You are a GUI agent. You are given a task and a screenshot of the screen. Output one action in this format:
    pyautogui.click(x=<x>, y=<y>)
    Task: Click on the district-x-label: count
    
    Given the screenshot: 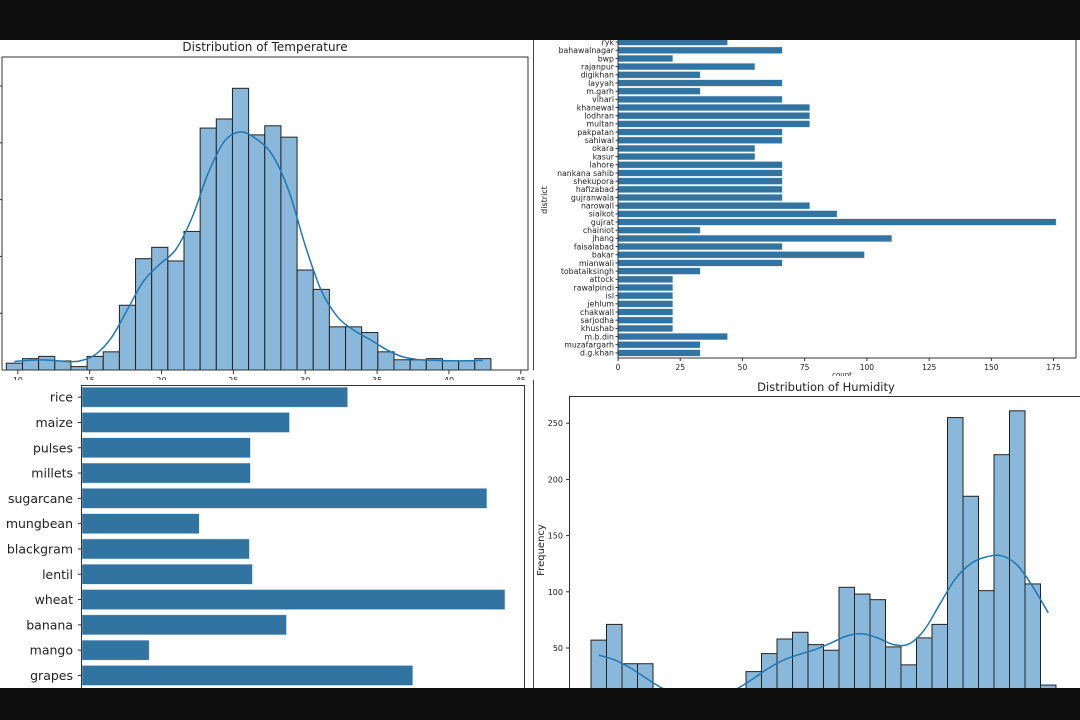 What is the action you would take?
    pyautogui.click(x=842, y=373)
    